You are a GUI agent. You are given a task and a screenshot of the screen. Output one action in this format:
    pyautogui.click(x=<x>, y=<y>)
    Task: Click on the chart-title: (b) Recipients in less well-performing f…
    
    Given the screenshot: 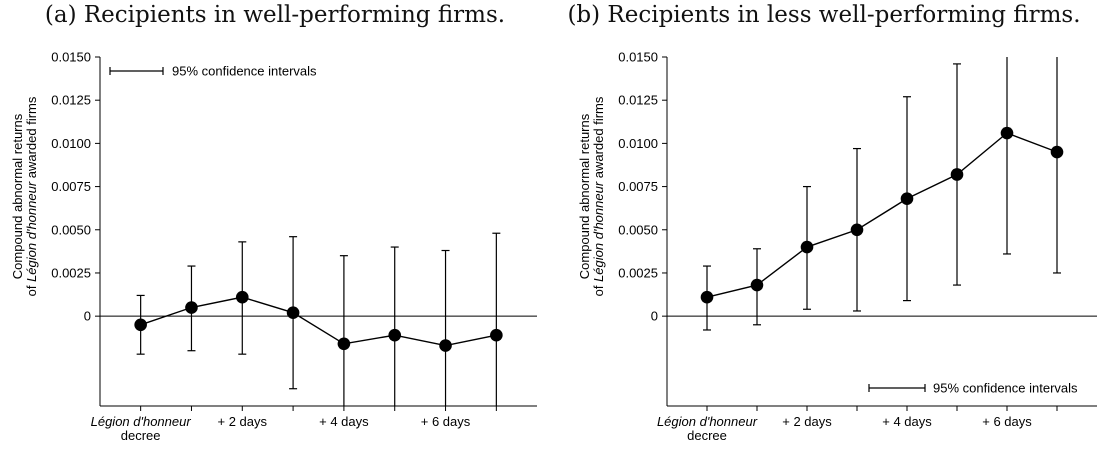 What is the action you would take?
    pyautogui.click(x=824, y=15)
    